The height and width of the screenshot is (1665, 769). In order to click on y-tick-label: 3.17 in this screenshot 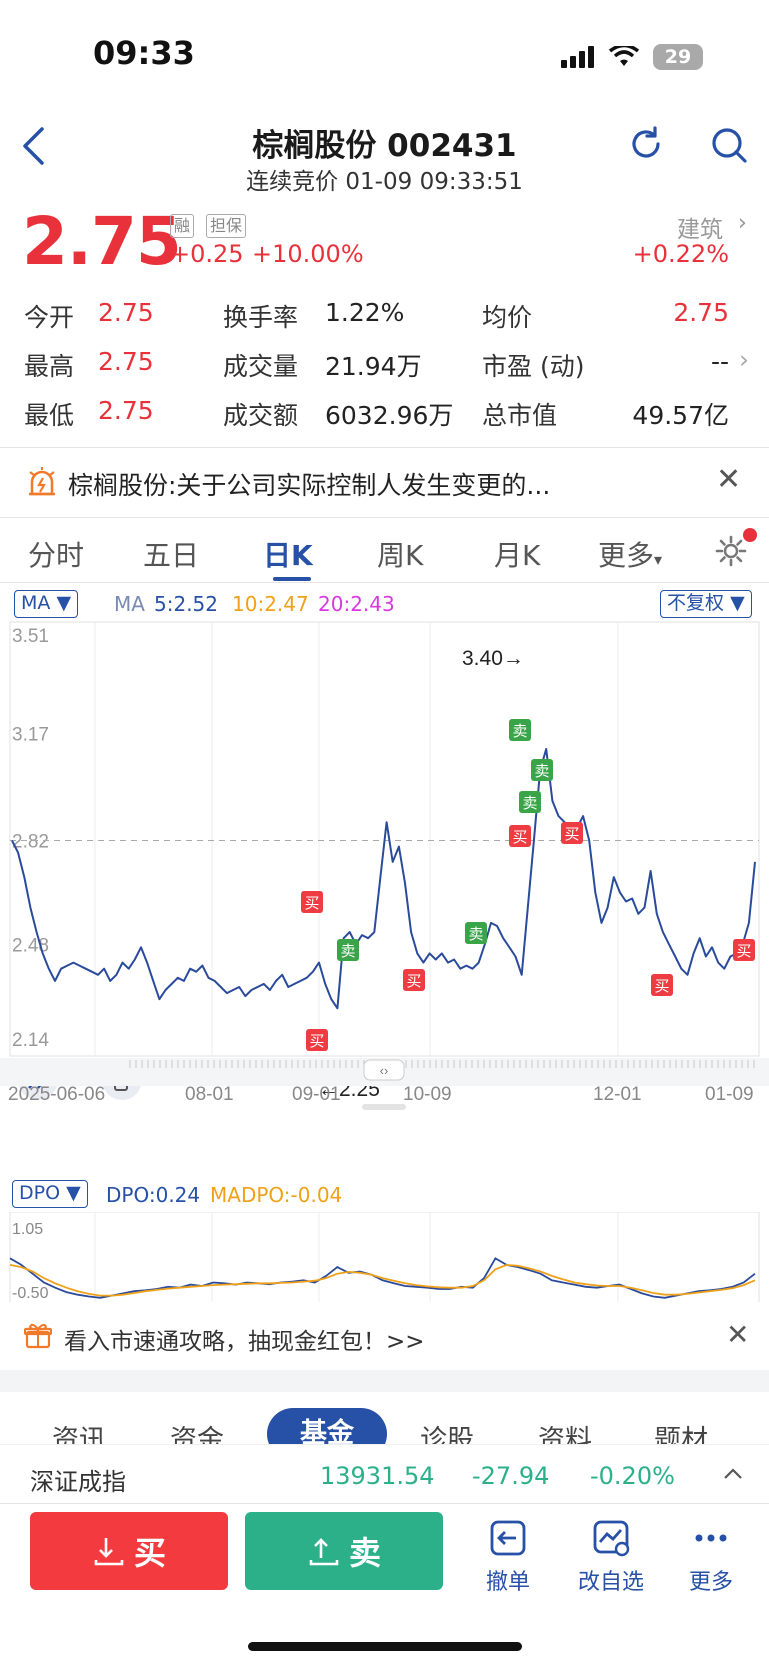, I will do `click(30, 735)`.